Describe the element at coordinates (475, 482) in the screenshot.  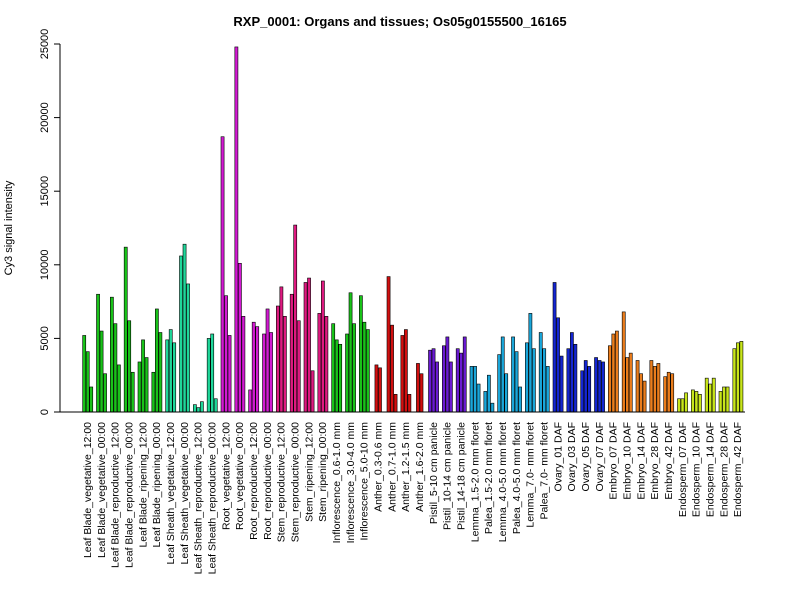
I see `x-category-label: Lemma_1.5-2.0 mm floret` at that location.